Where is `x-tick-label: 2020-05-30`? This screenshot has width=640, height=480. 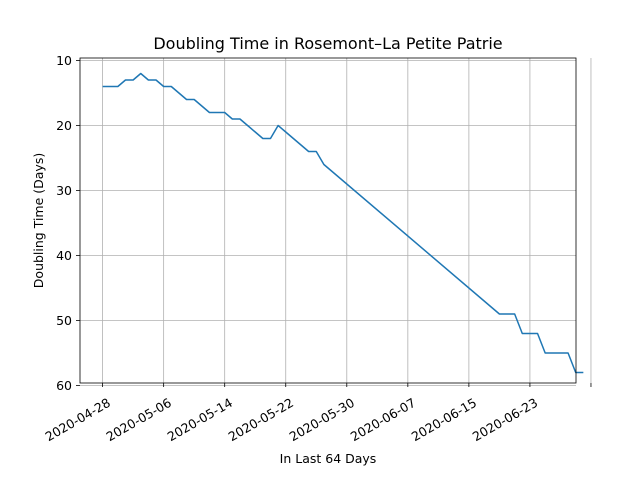 x-tick-label: 2020-05-30 is located at coordinates (322, 419).